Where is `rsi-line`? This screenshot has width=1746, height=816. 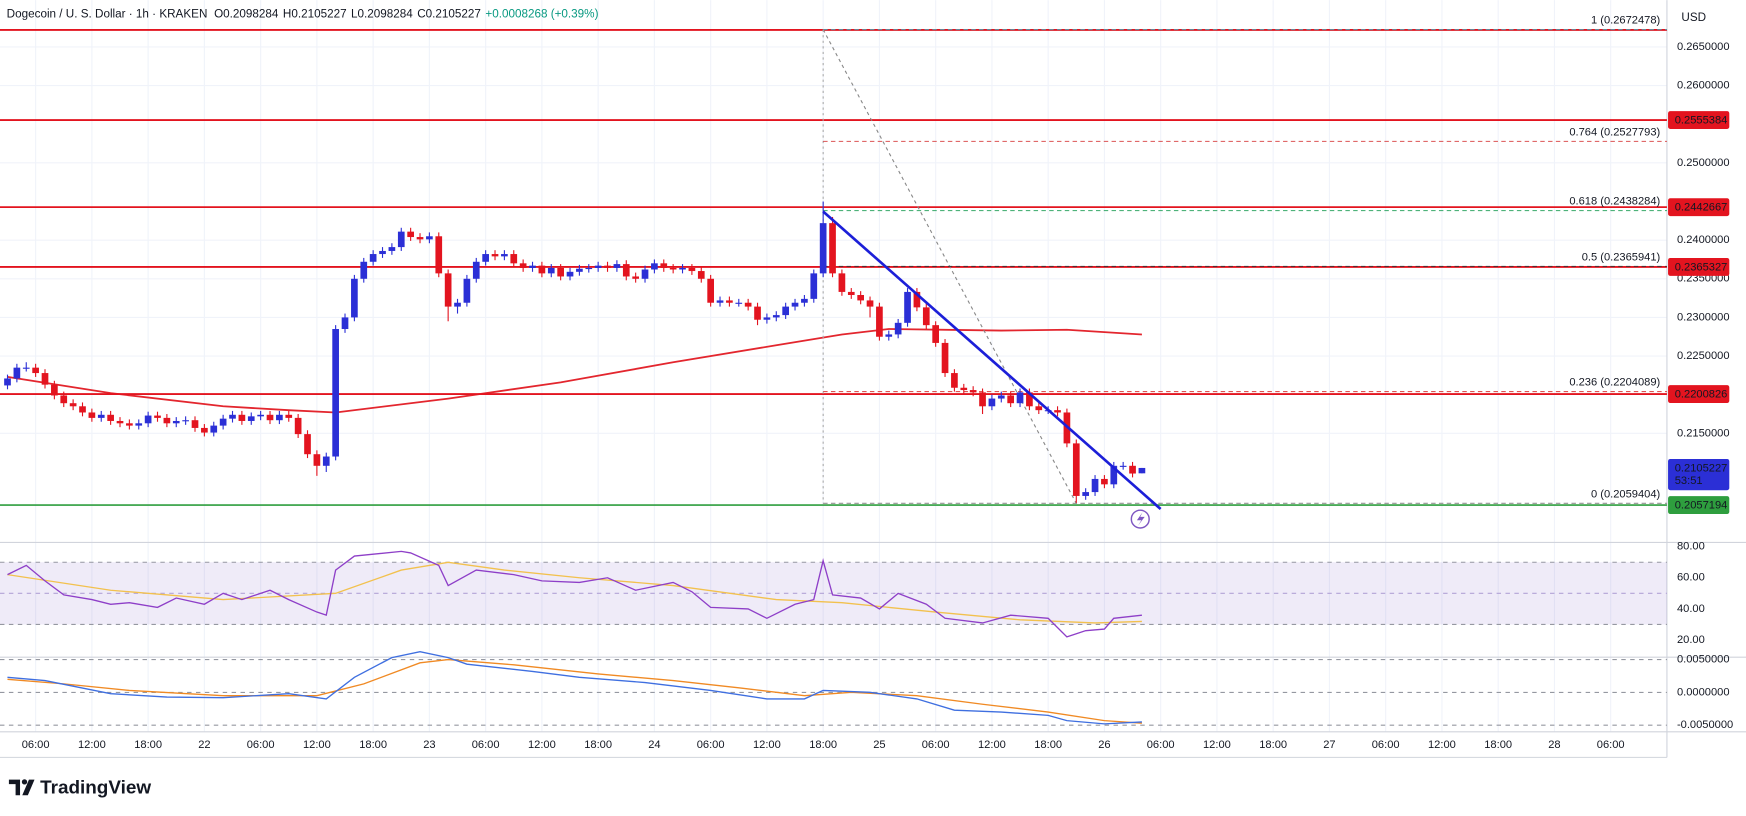
rsi-line is located at coordinates (574, 594).